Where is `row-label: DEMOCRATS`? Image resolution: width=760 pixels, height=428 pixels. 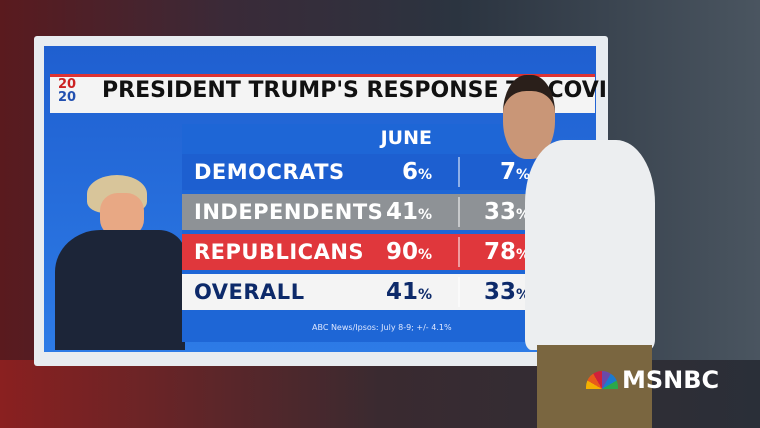 row-label: DEMOCRATS is located at coordinates (269, 172).